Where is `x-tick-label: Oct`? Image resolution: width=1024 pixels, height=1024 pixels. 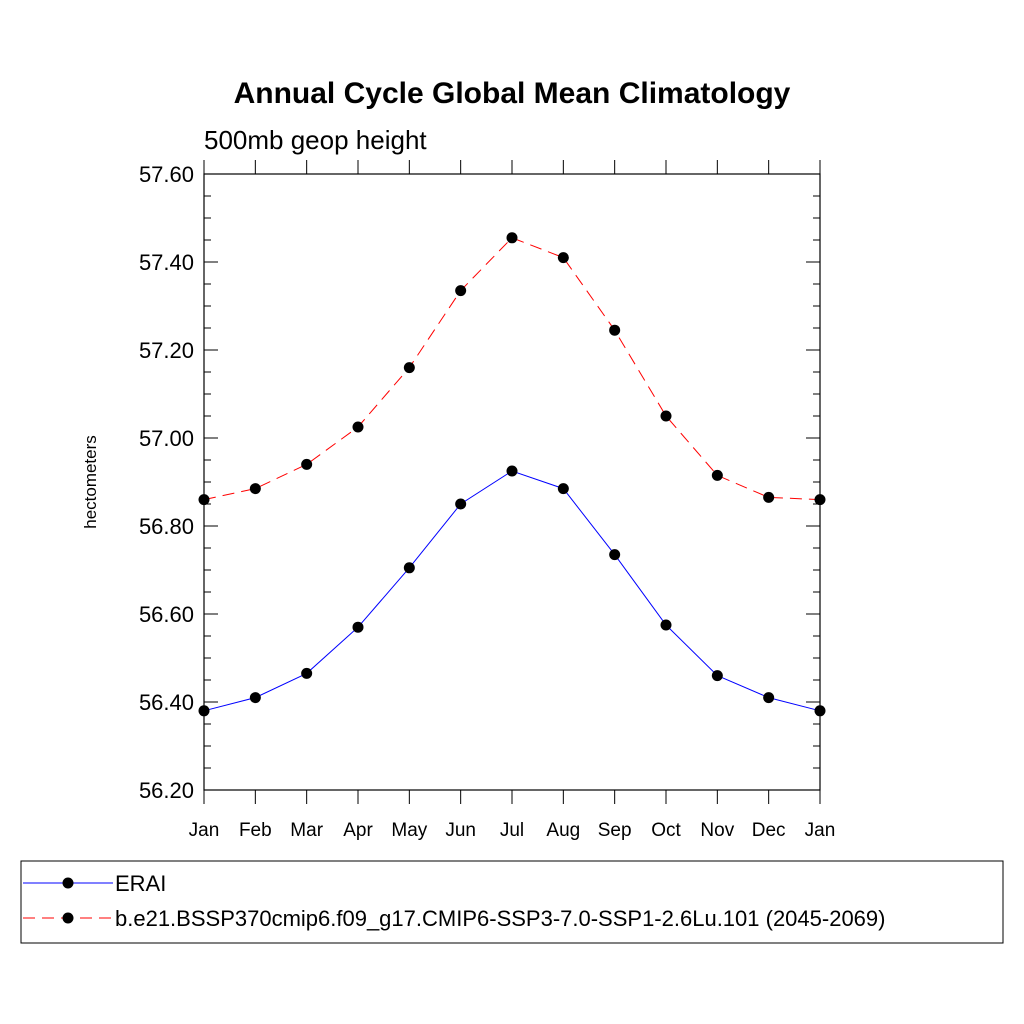
x-tick-label: Oct is located at coordinates (666, 830).